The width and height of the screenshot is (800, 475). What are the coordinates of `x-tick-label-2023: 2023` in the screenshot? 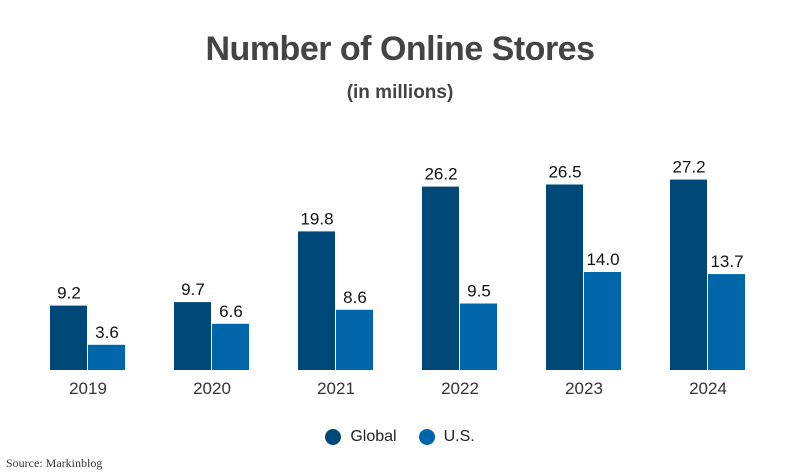 It's located at (584, 388).